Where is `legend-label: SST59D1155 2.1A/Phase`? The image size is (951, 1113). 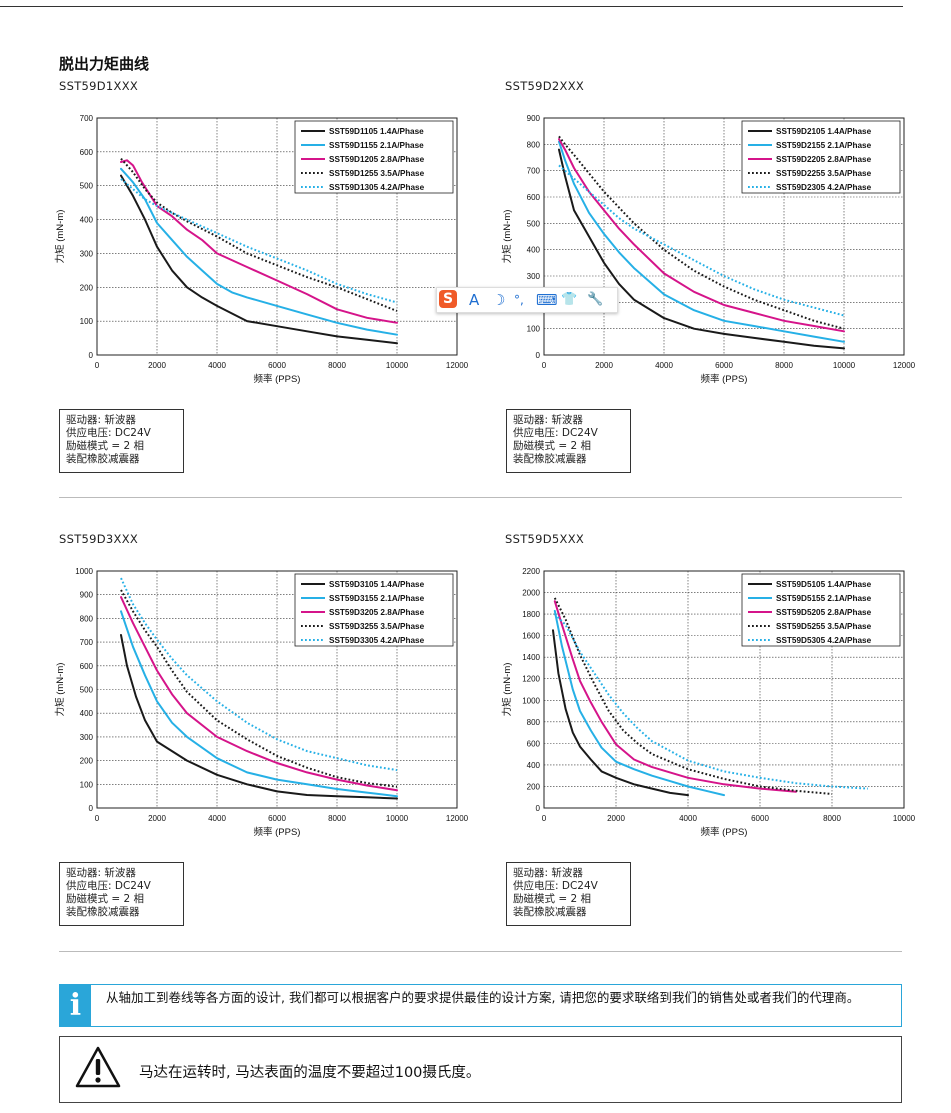 legend-label: SST59D1155 2.1A/Phase is located at coordinates (376, 145).